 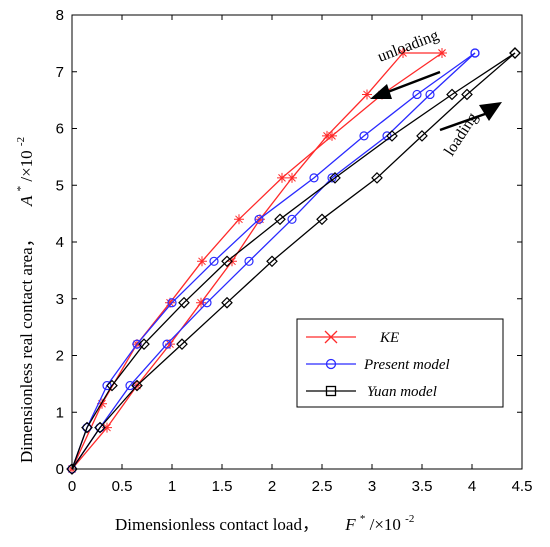 I want to click on x-tick-label: 0.5, so click(x=122, y=486).